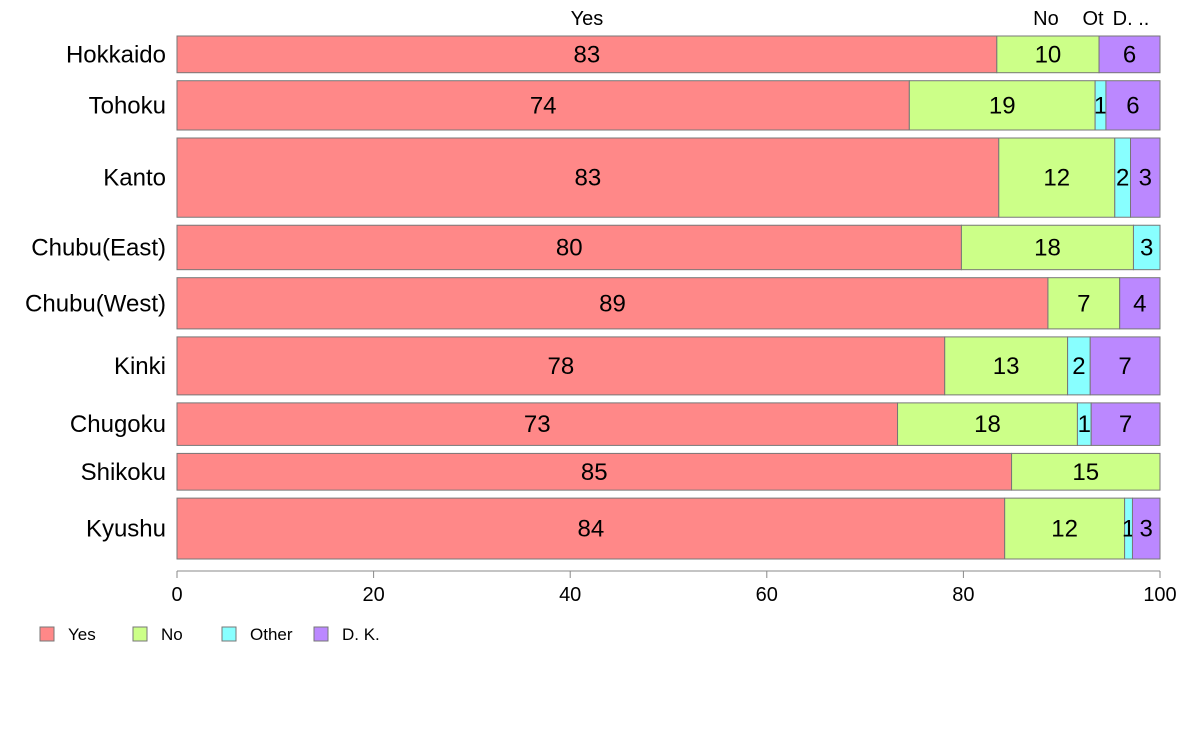 The image size is (1188, 736). I want to click on data-label-5-1: 13, so click(1006, 366).